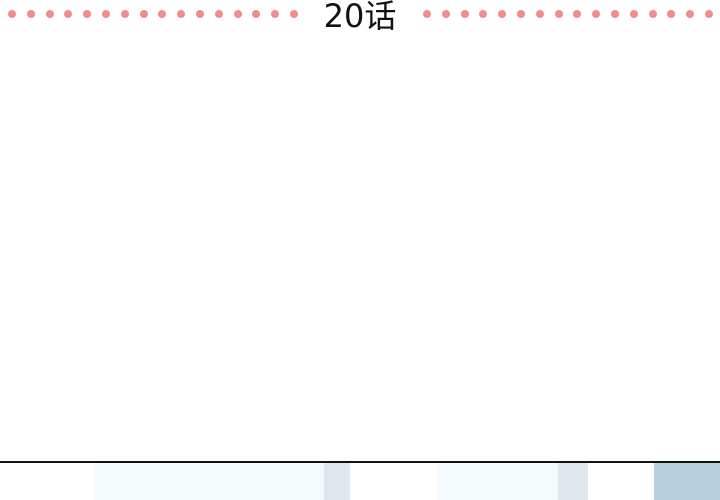 The image size is (720, 500). I want to click on comic-panel-border, so click(360, 462).